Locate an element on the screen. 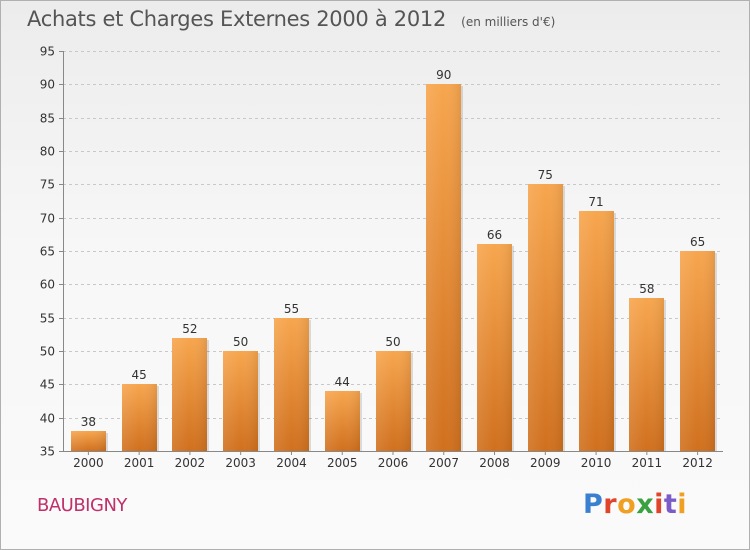 The image size is (750, 550). x-tick-label: 2005 is located at coordinates (342, 463).